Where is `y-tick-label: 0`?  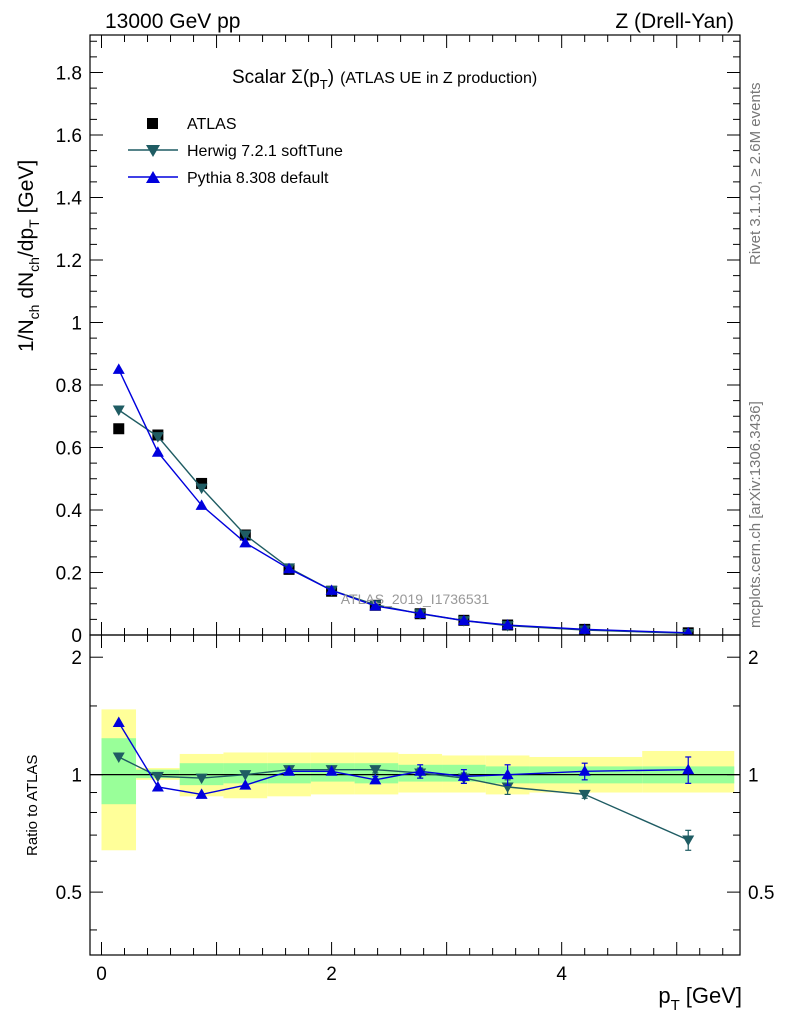 y-tick-label: 0 is located at coordinates (76, 636).